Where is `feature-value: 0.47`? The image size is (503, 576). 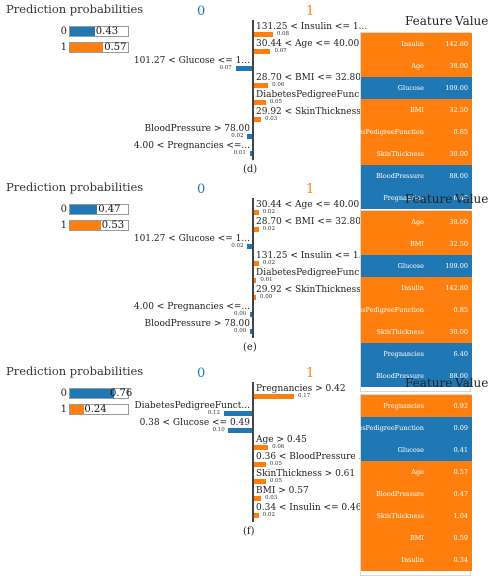
feature-value: 0.47 is located at coordinates (460, 494).